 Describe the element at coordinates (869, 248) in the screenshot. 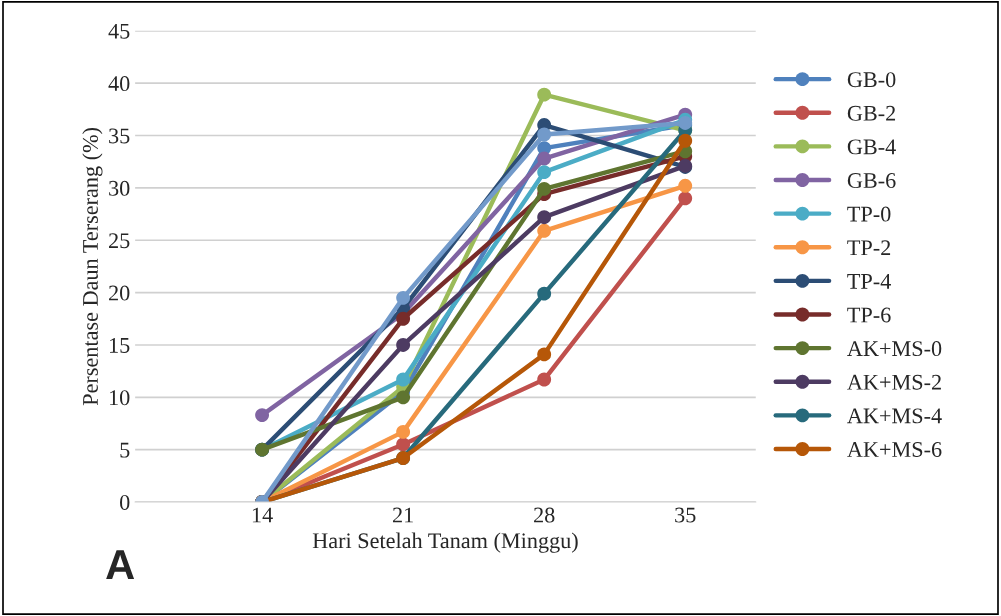

I see `legend-label: TP-2` at that location.